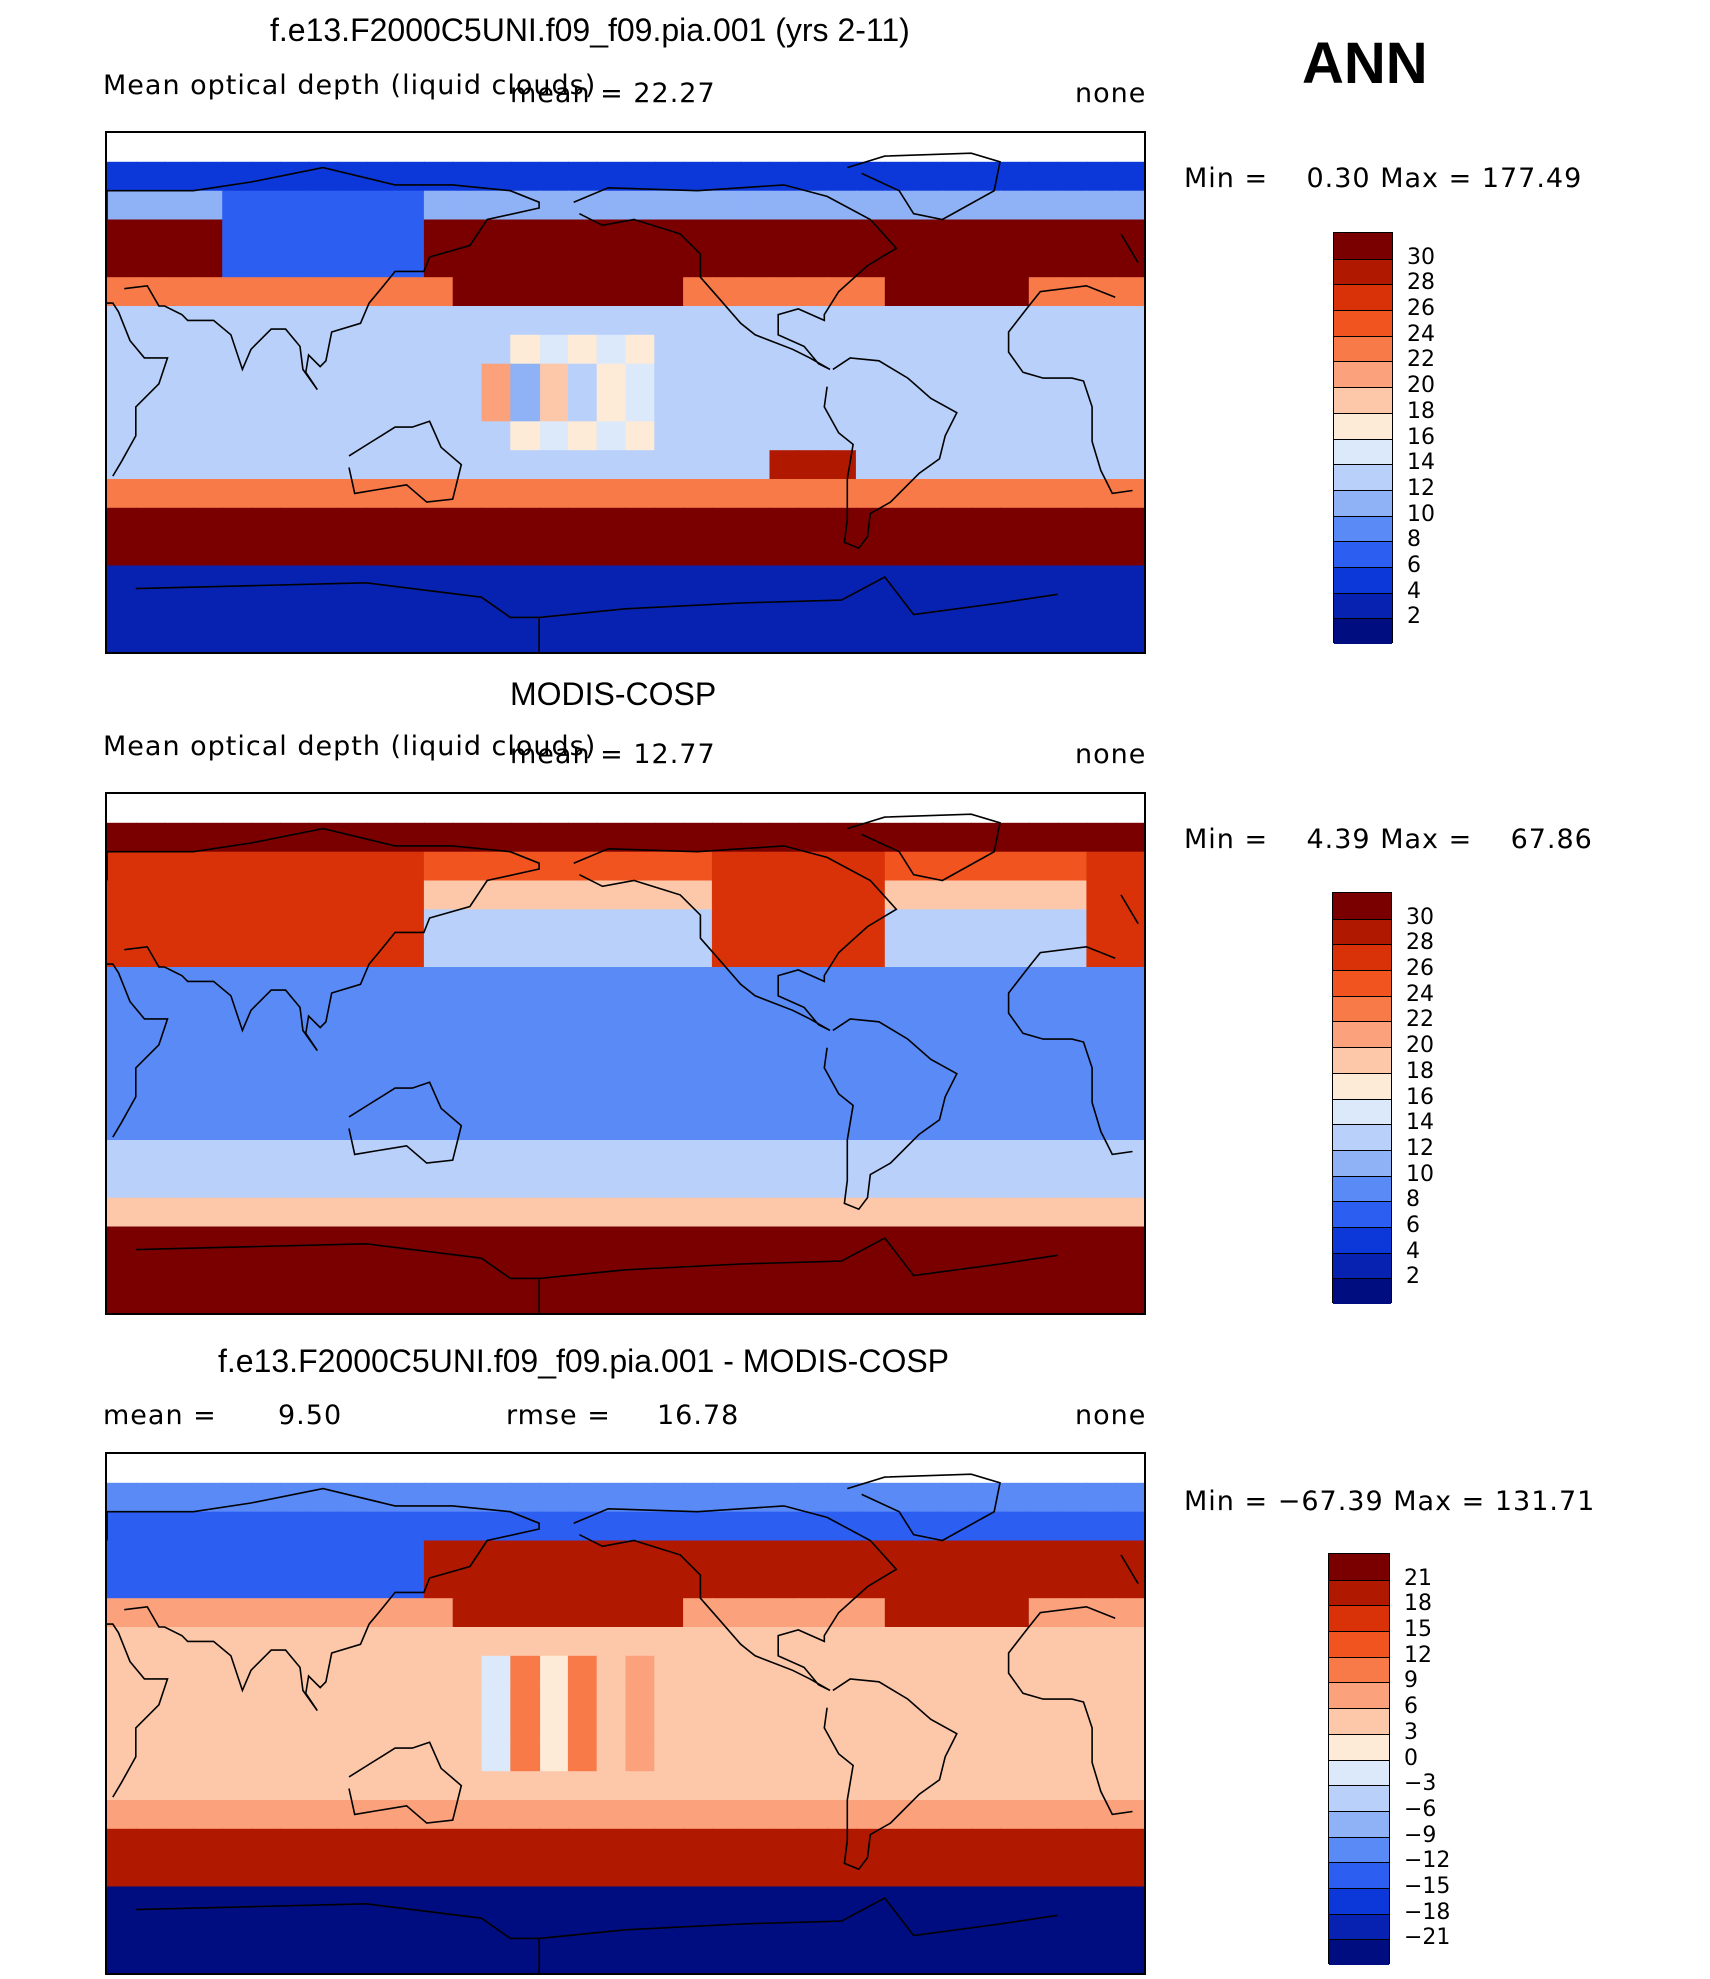 The height and width of the screenshot is (1979, 1710). What do you see at coordinates (1420, 1071) in the screenshot?
I see `colorbar-label: 18` at bounding box center [1420, 1071].